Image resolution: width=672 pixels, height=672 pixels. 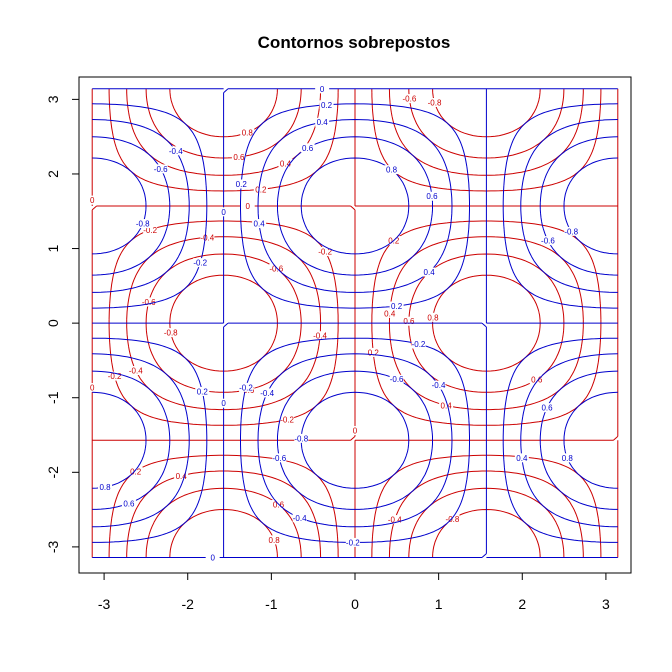 I want to click on chart-title: Contornos sobrepostos, so click(x=354, y=42).